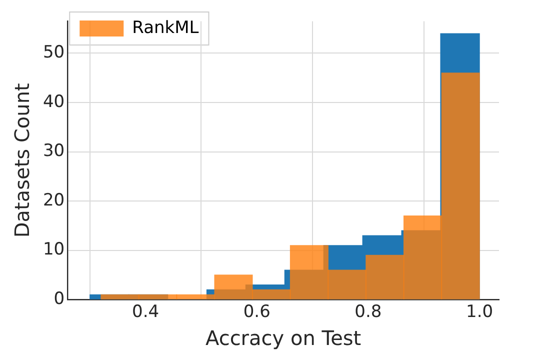 Image resolution: width=537 pixels, height=364 pixels. I want to click on legend-label: RankML, so click(166, 28).